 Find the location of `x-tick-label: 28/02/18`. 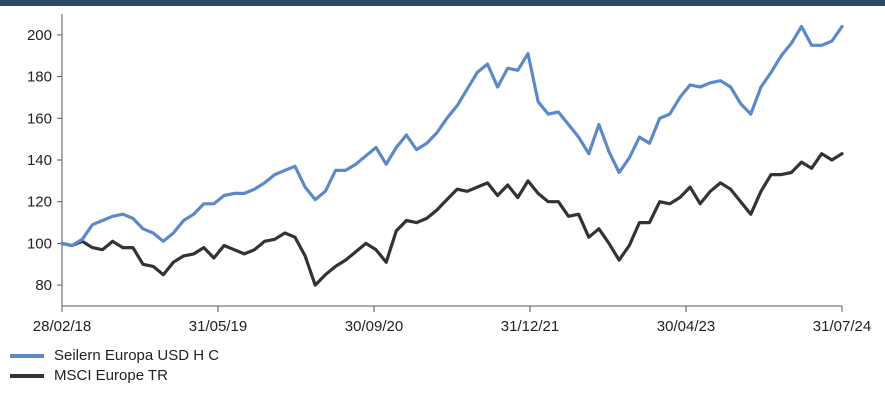

x-tick-label: 28/02/18 is located at coordinates (62, 326).